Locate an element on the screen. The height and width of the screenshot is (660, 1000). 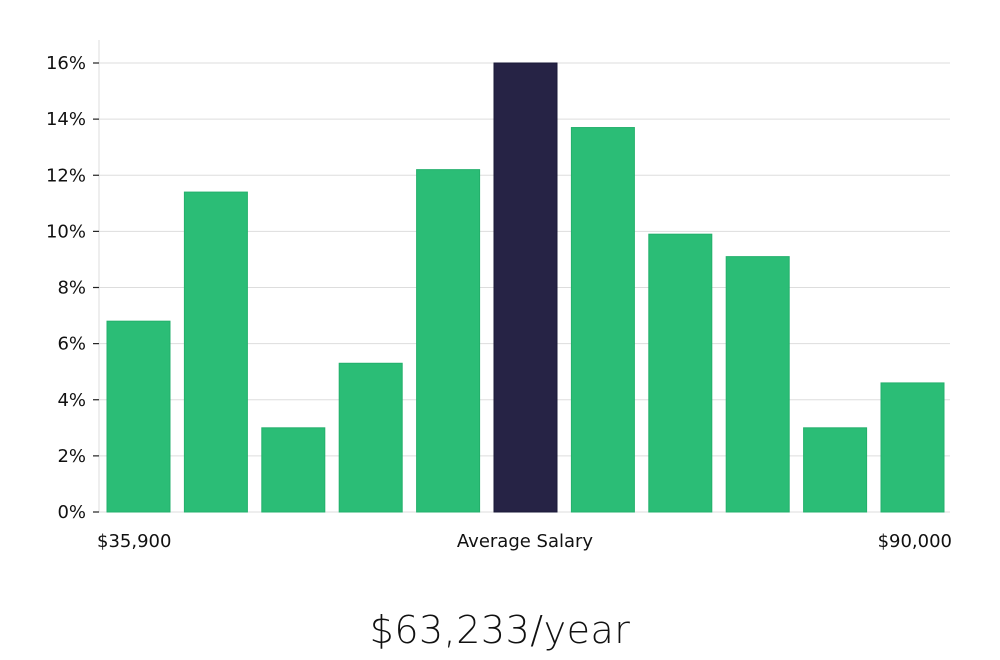
y-tick-label: 14% is located at coordinates (66, 119).